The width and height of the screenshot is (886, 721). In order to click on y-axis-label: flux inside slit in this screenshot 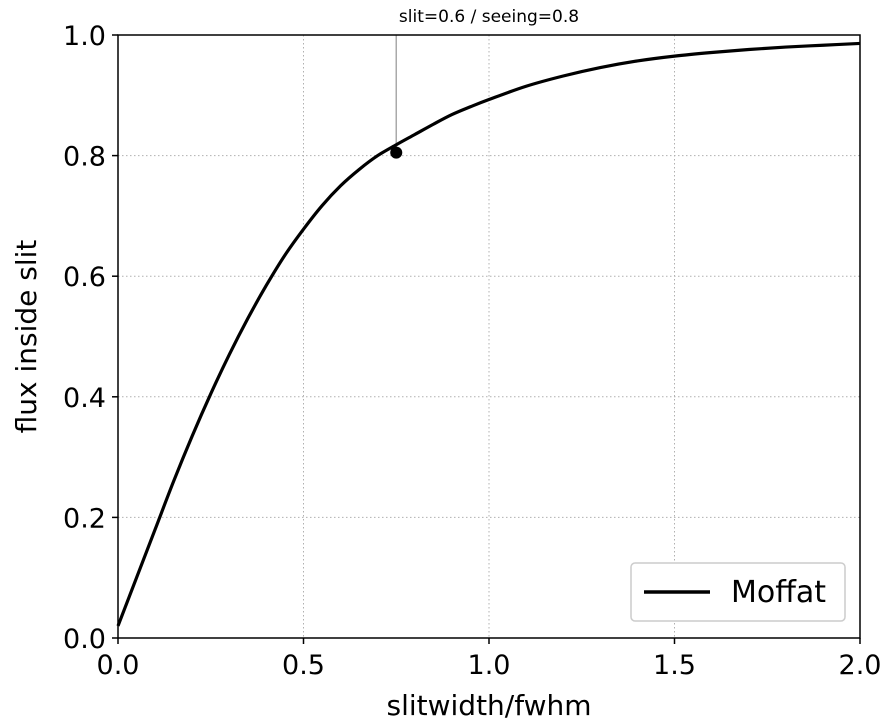, I will do `click(26, 337)`.